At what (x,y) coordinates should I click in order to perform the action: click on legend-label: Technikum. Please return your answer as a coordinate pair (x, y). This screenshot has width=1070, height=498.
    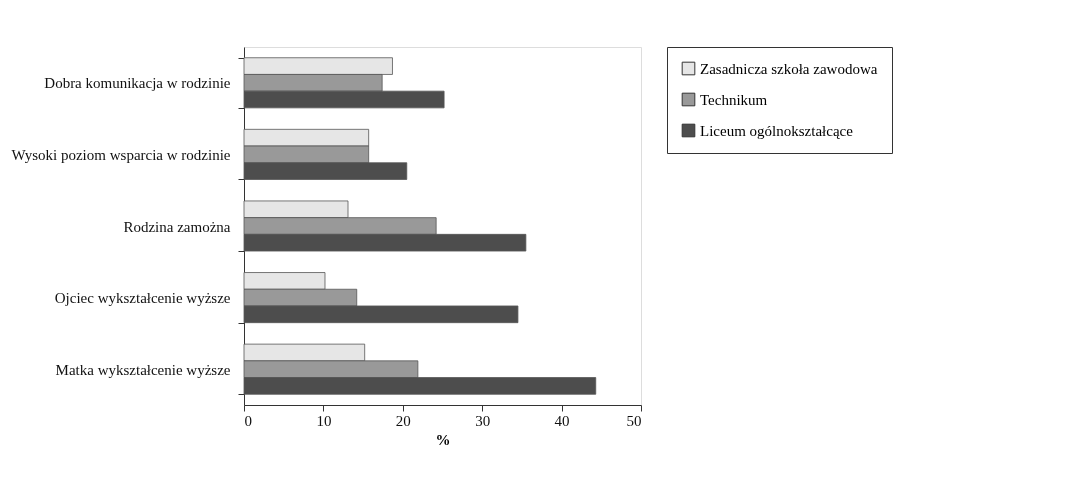
    Looking at the image, I should click on (734, 99).